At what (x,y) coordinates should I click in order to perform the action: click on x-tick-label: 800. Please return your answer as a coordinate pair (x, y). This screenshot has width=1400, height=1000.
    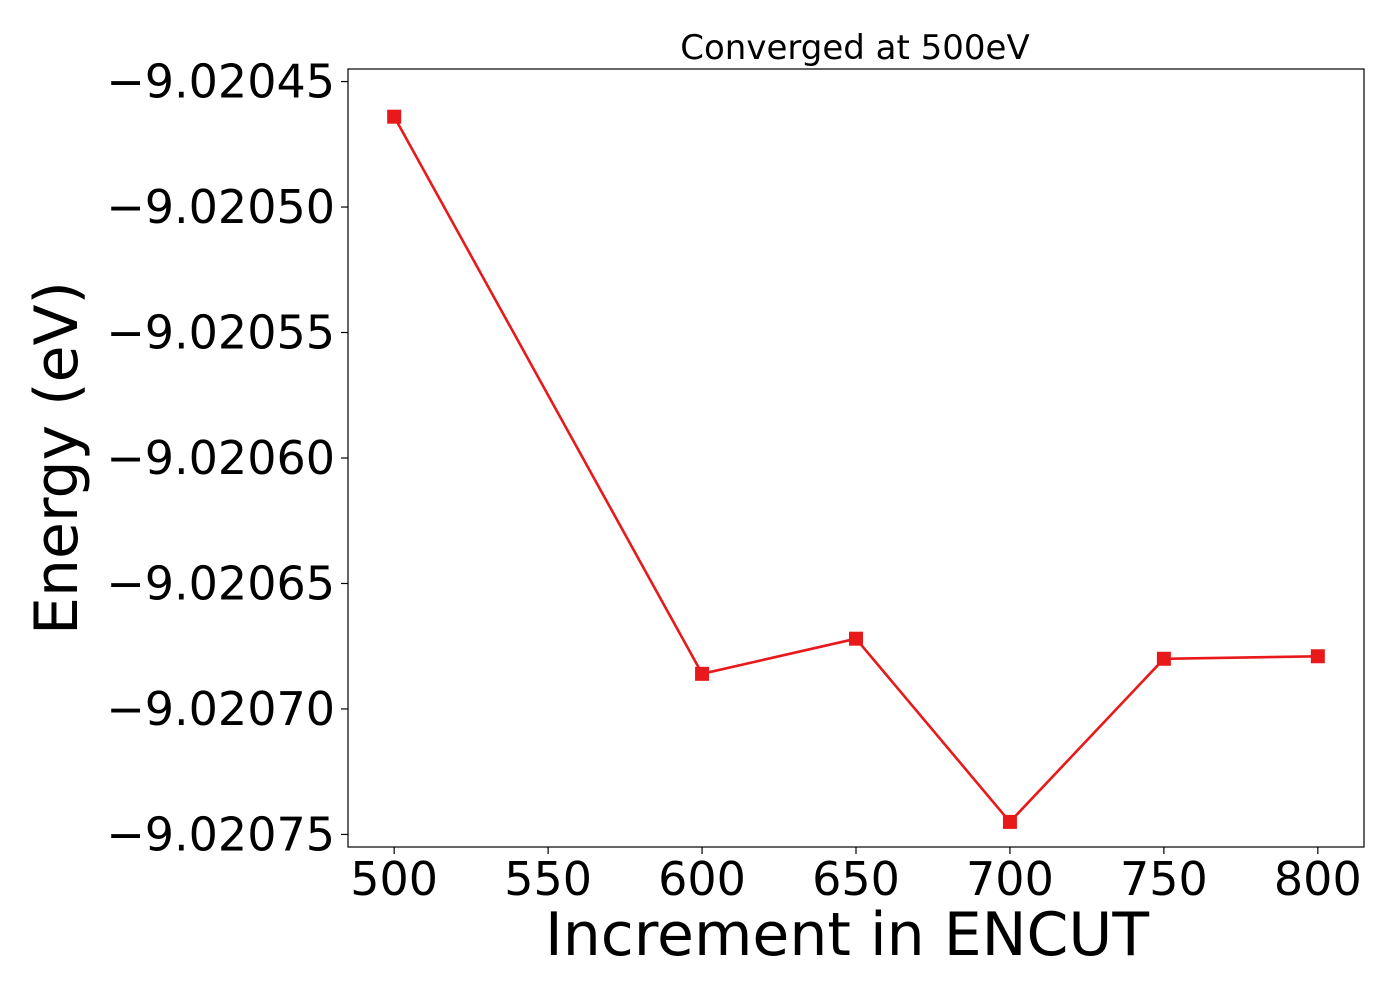
    Looking at the image, I should click on (1318, 879).